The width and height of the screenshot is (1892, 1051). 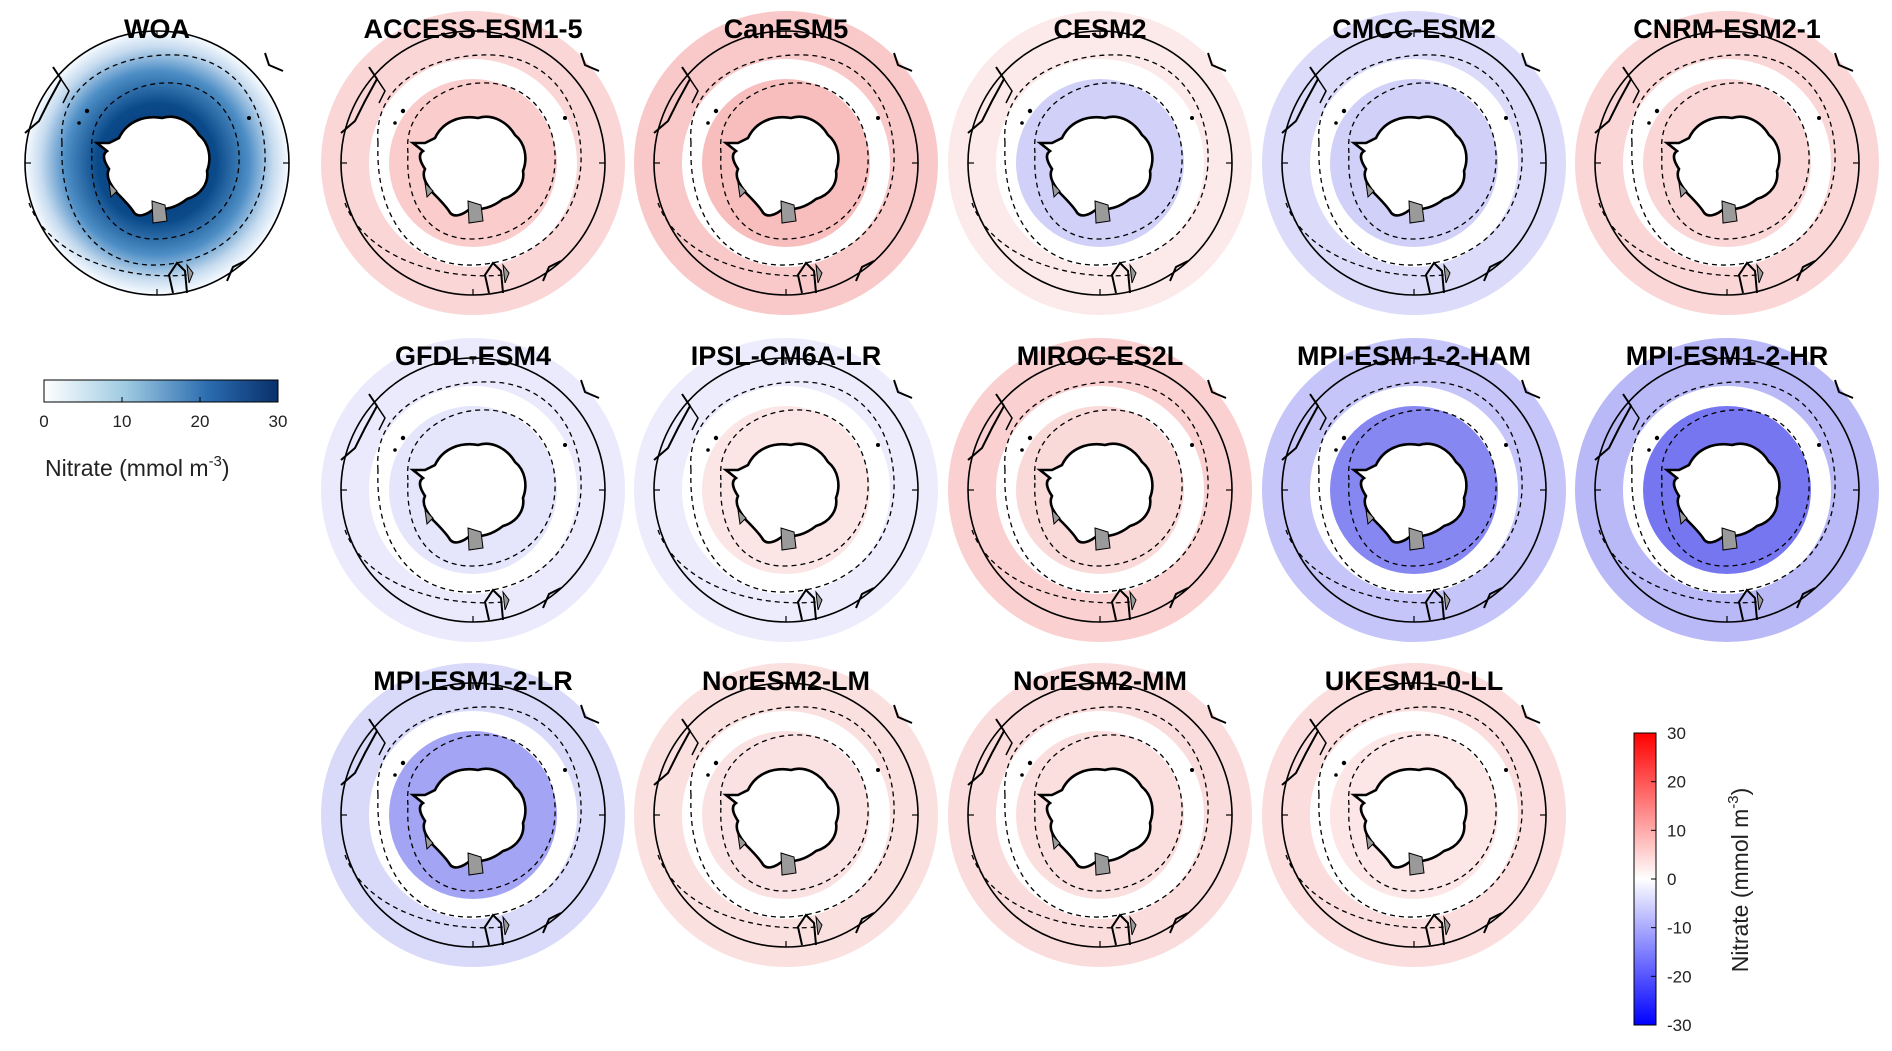 What do you see at coordinates (1414, 490) in the screenshot?
I see `panel-mpi-esm-1-2-ham` at bounding box center [1414, 490].